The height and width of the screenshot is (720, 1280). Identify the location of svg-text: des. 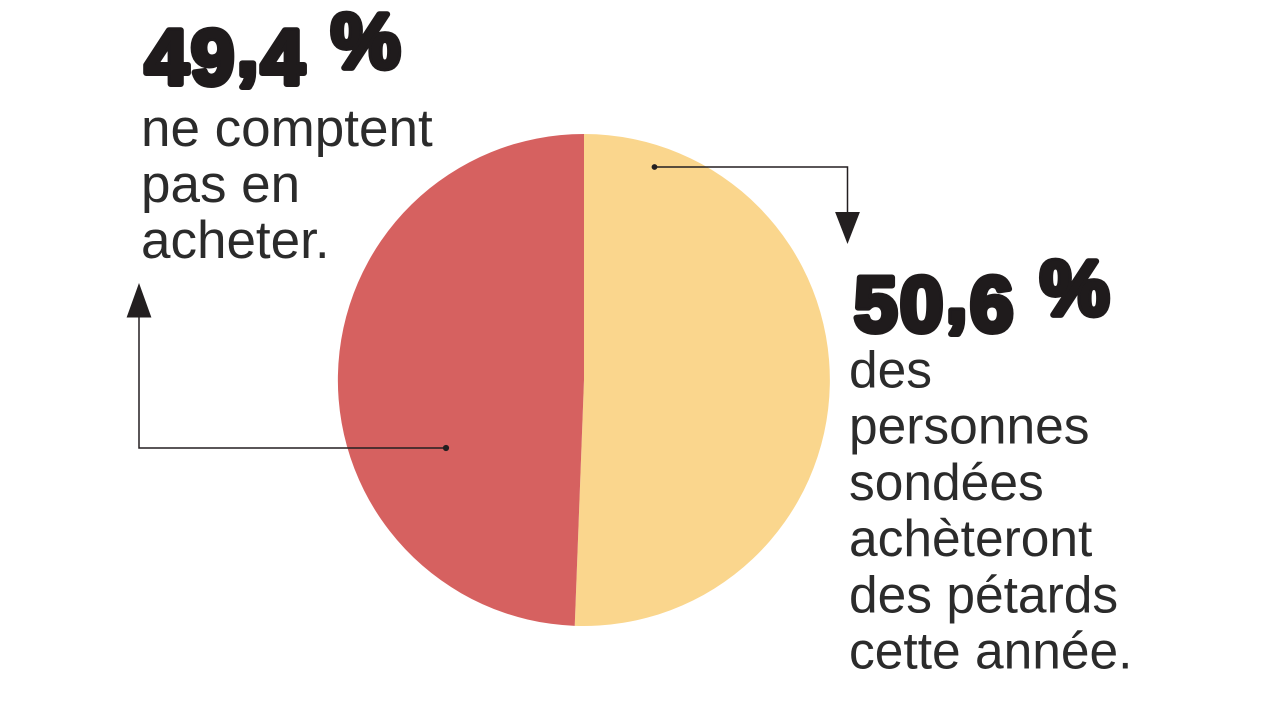
(890, 370).